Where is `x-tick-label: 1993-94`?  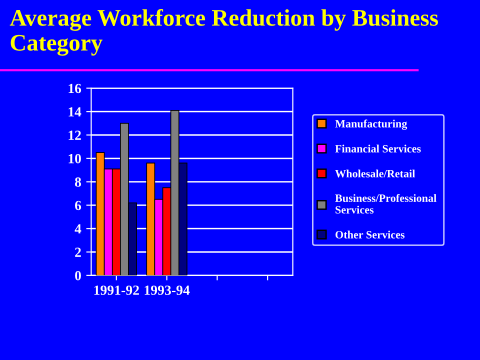
x-tick-label: 1993-94 is located at coordinates (167, 290).